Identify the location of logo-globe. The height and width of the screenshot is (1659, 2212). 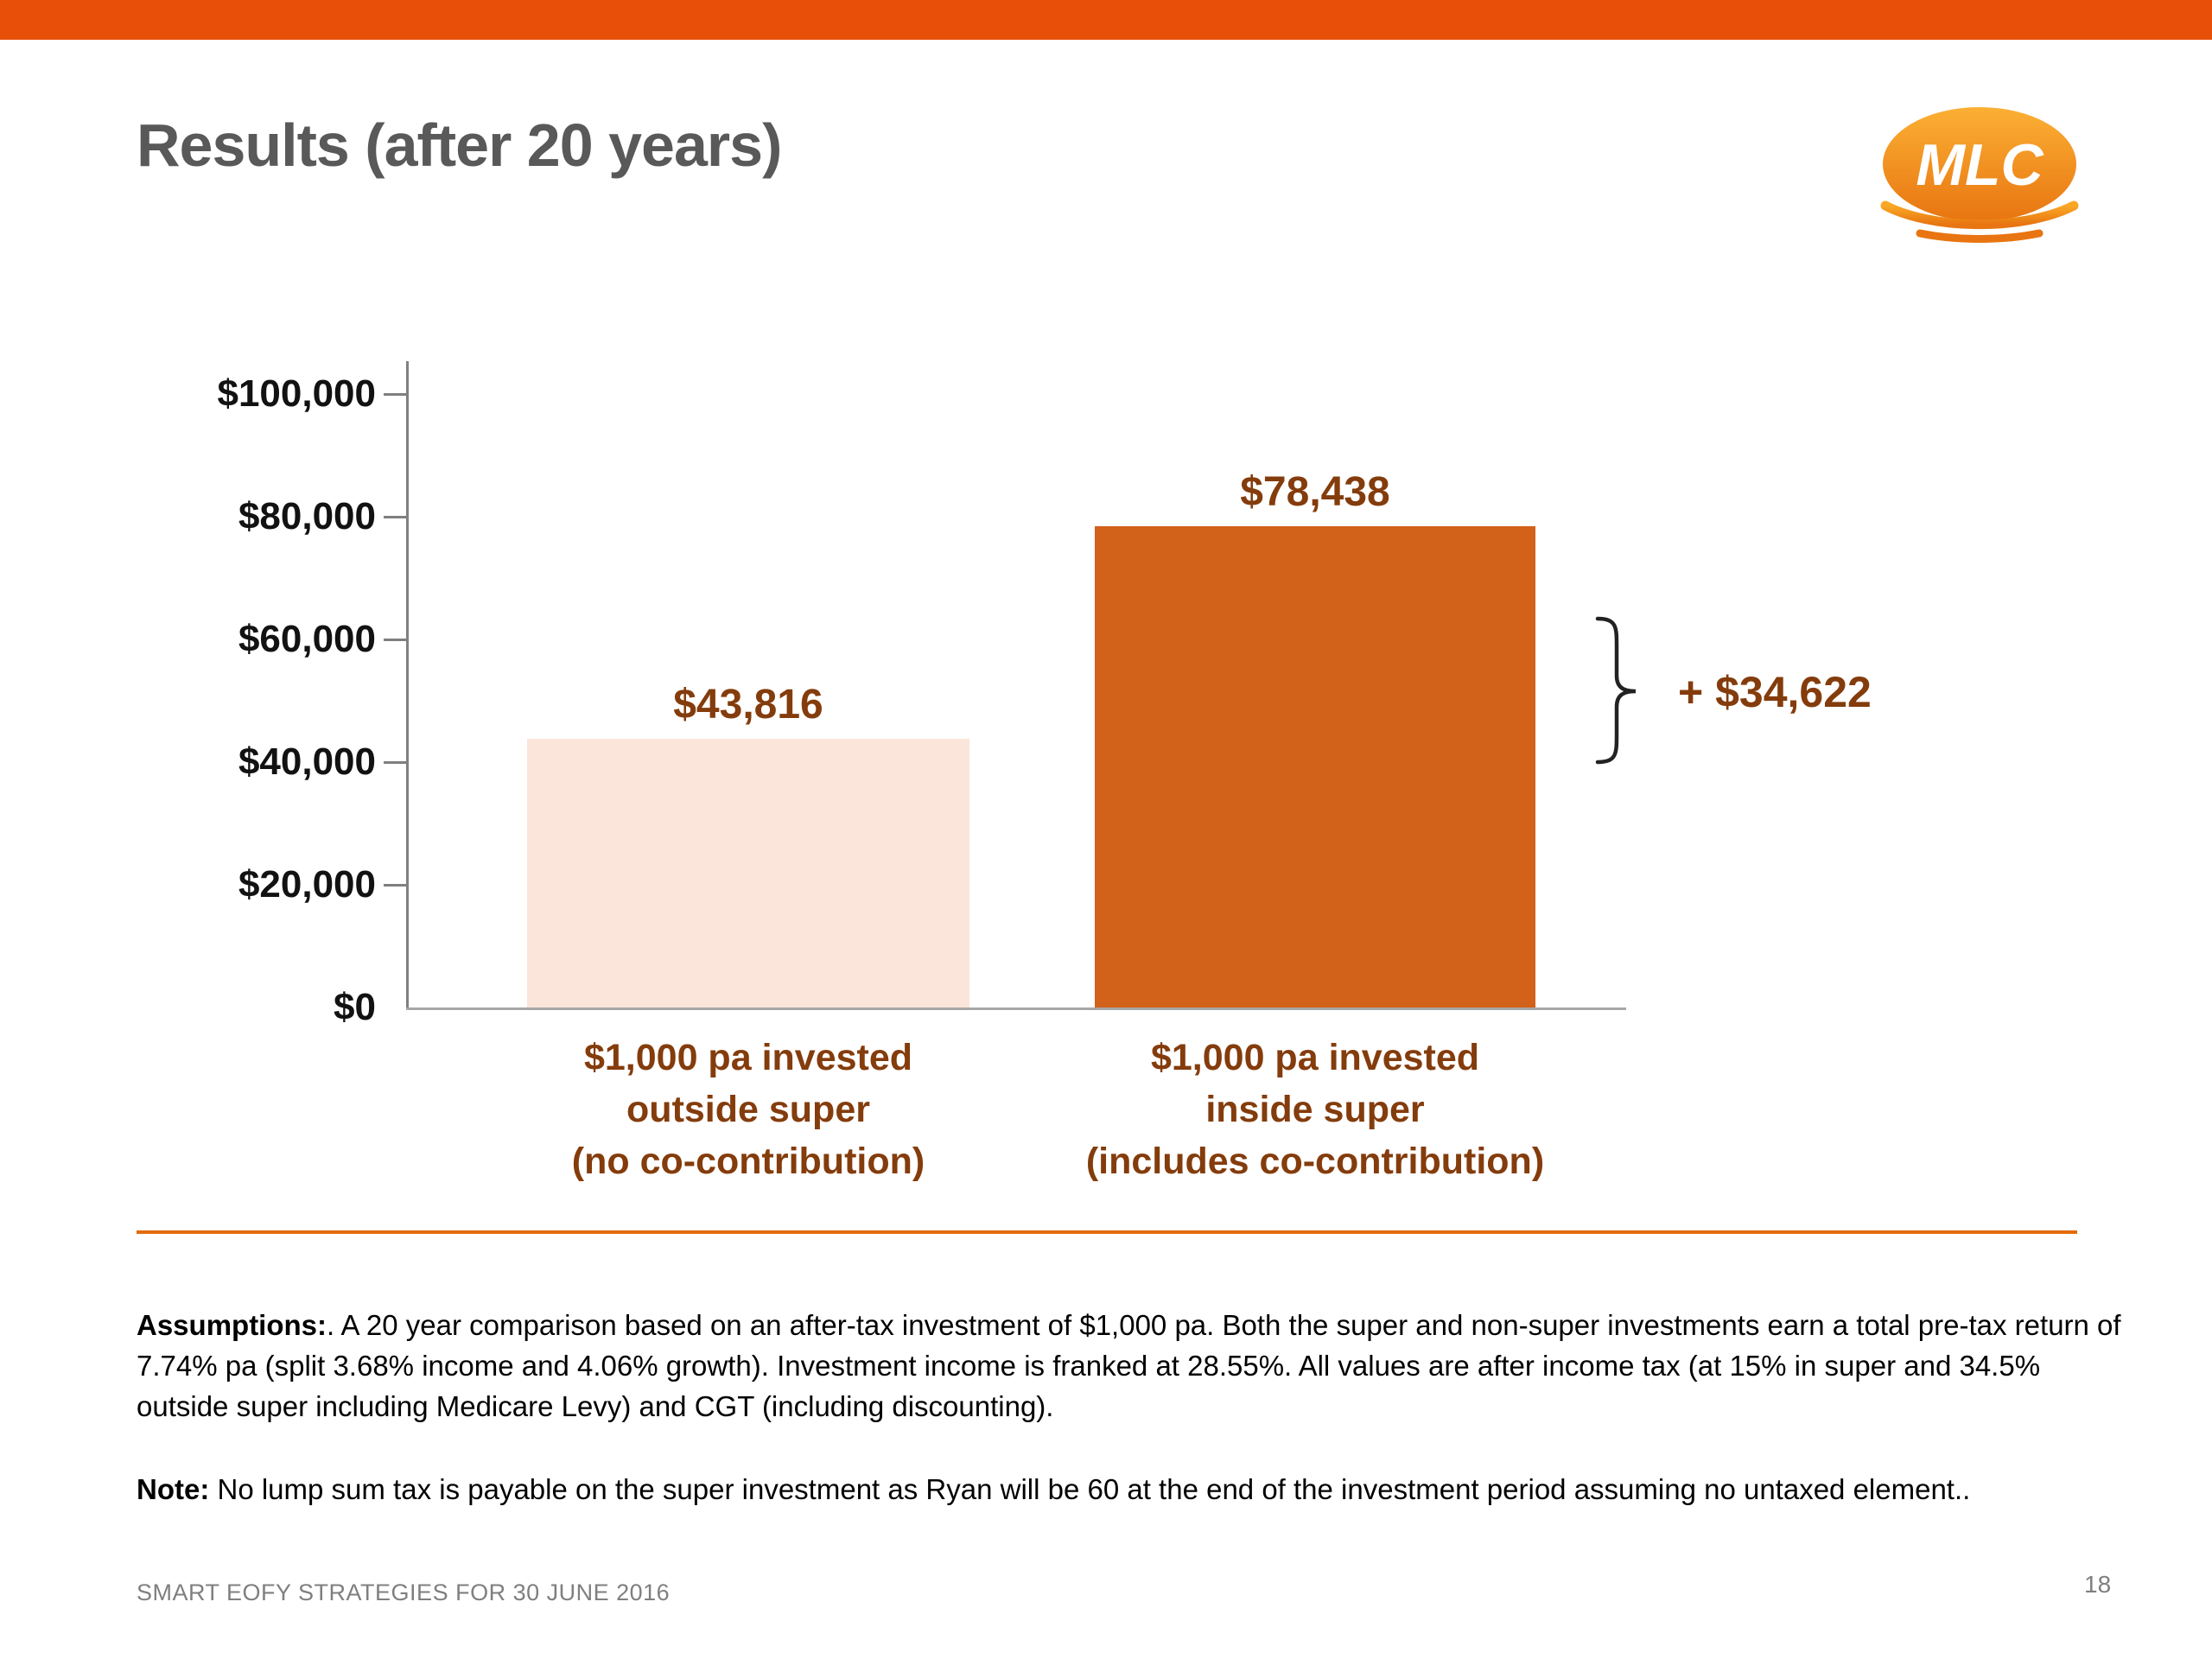
(1979, 164).